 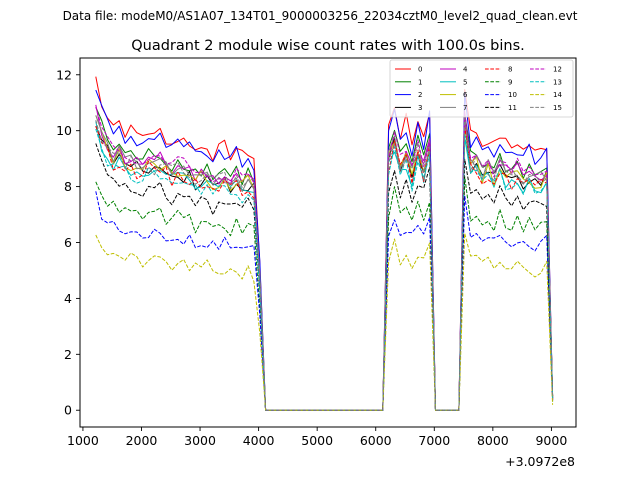 I want to click on y-tick-label: 4, so click(x=68, y=298).